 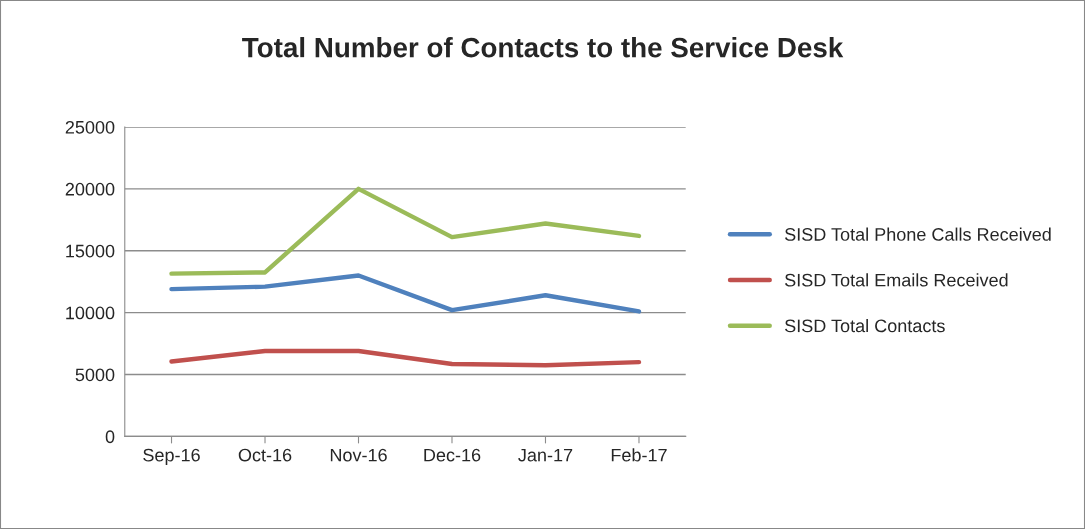 What do you see at coordinates (543, 47) in the screenshot?
I see `chart-title: Total Number of Contacts to the Service Desk` at bounding box center [543, 47].